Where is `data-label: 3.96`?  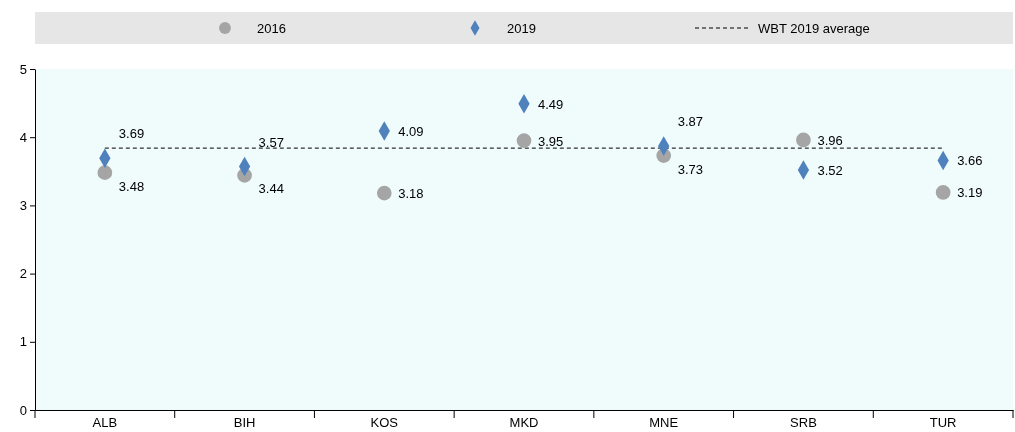
data-label: 3.96 is located at coordinates (830, 140).